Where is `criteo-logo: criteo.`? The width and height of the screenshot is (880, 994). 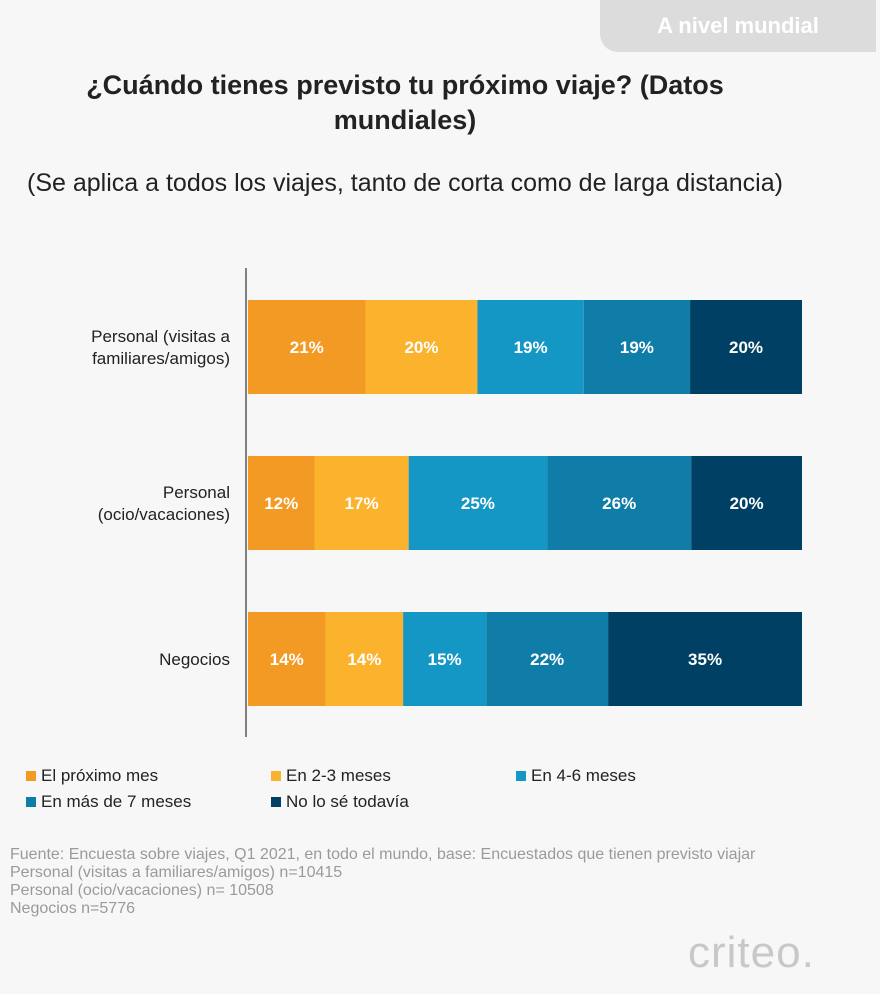 criteo-logo: criteo. is located at coordinates (751, 953).